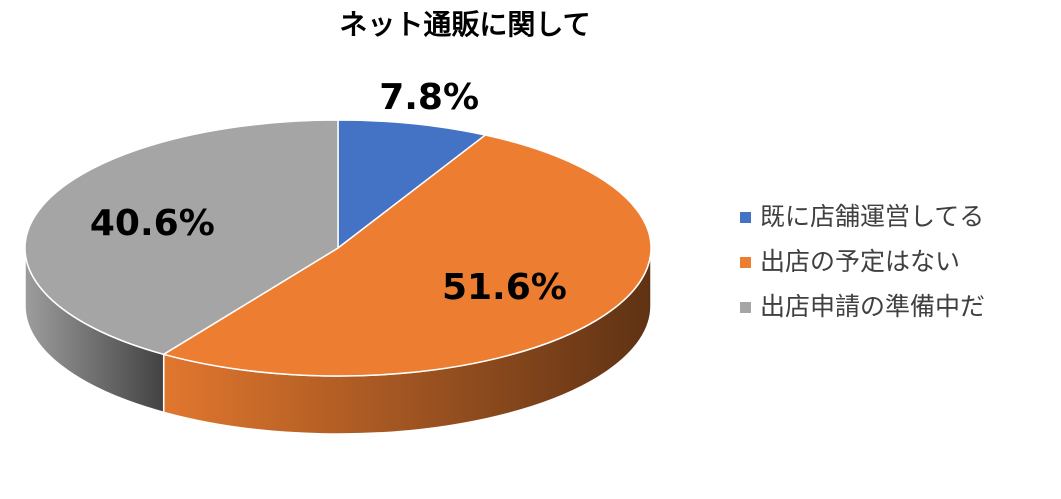 The width and height of the screenshot is (1061, 499). What do you see at coordinates (860, 261) in the screenshot?
I see `legend-label: 出店の予定はない` at bounding box center [860, 261].